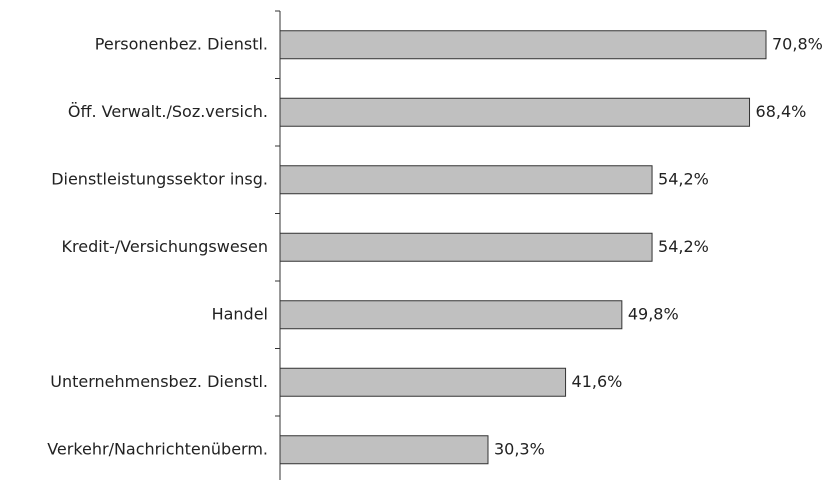 The width and height of the screenshot is (832, 480). I want to click on category-label: Handel, so click(240, 313).